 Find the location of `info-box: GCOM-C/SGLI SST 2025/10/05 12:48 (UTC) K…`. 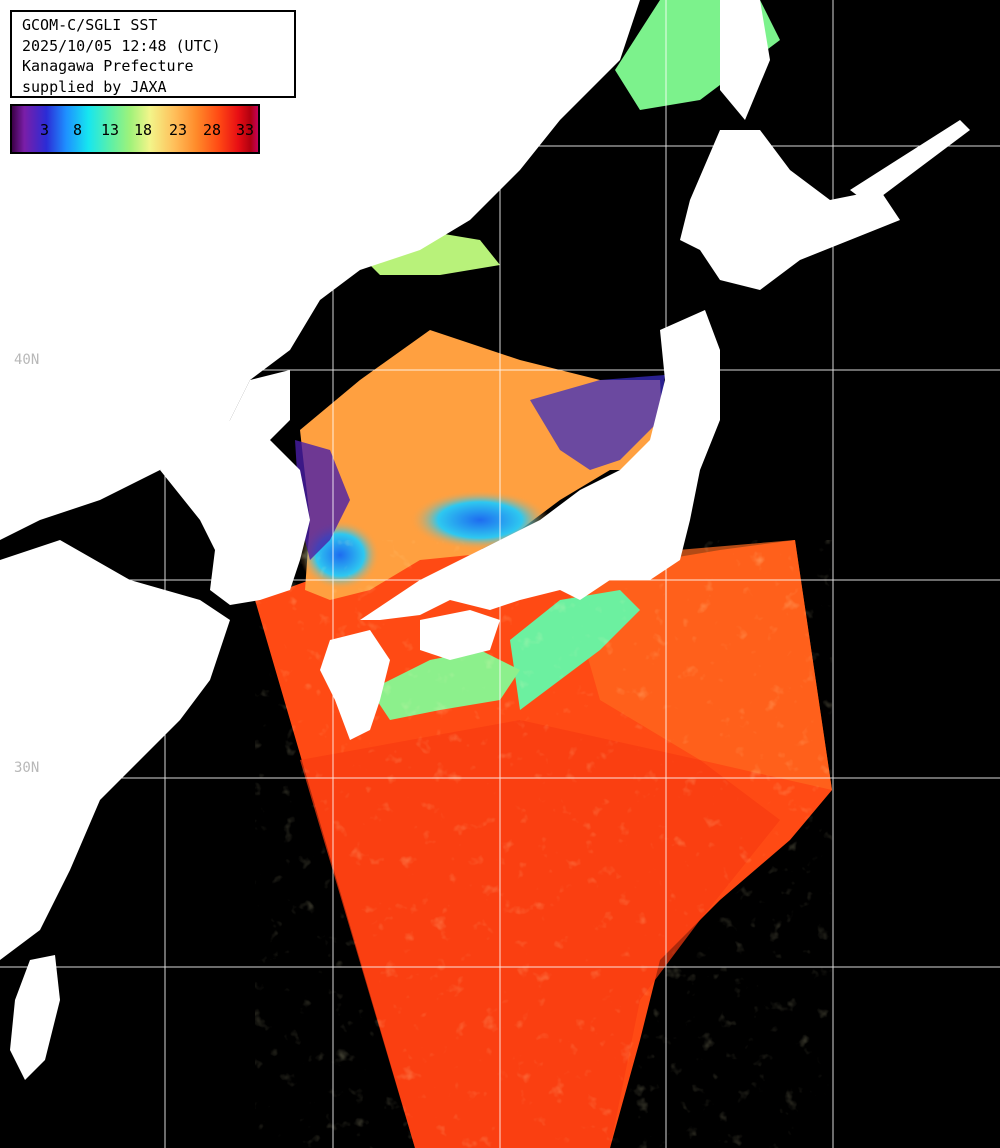

info-box: GCOM-C/SGLI SST 2025/10/05 12:48 (UTC) K… is located at coordinates (153, 54).